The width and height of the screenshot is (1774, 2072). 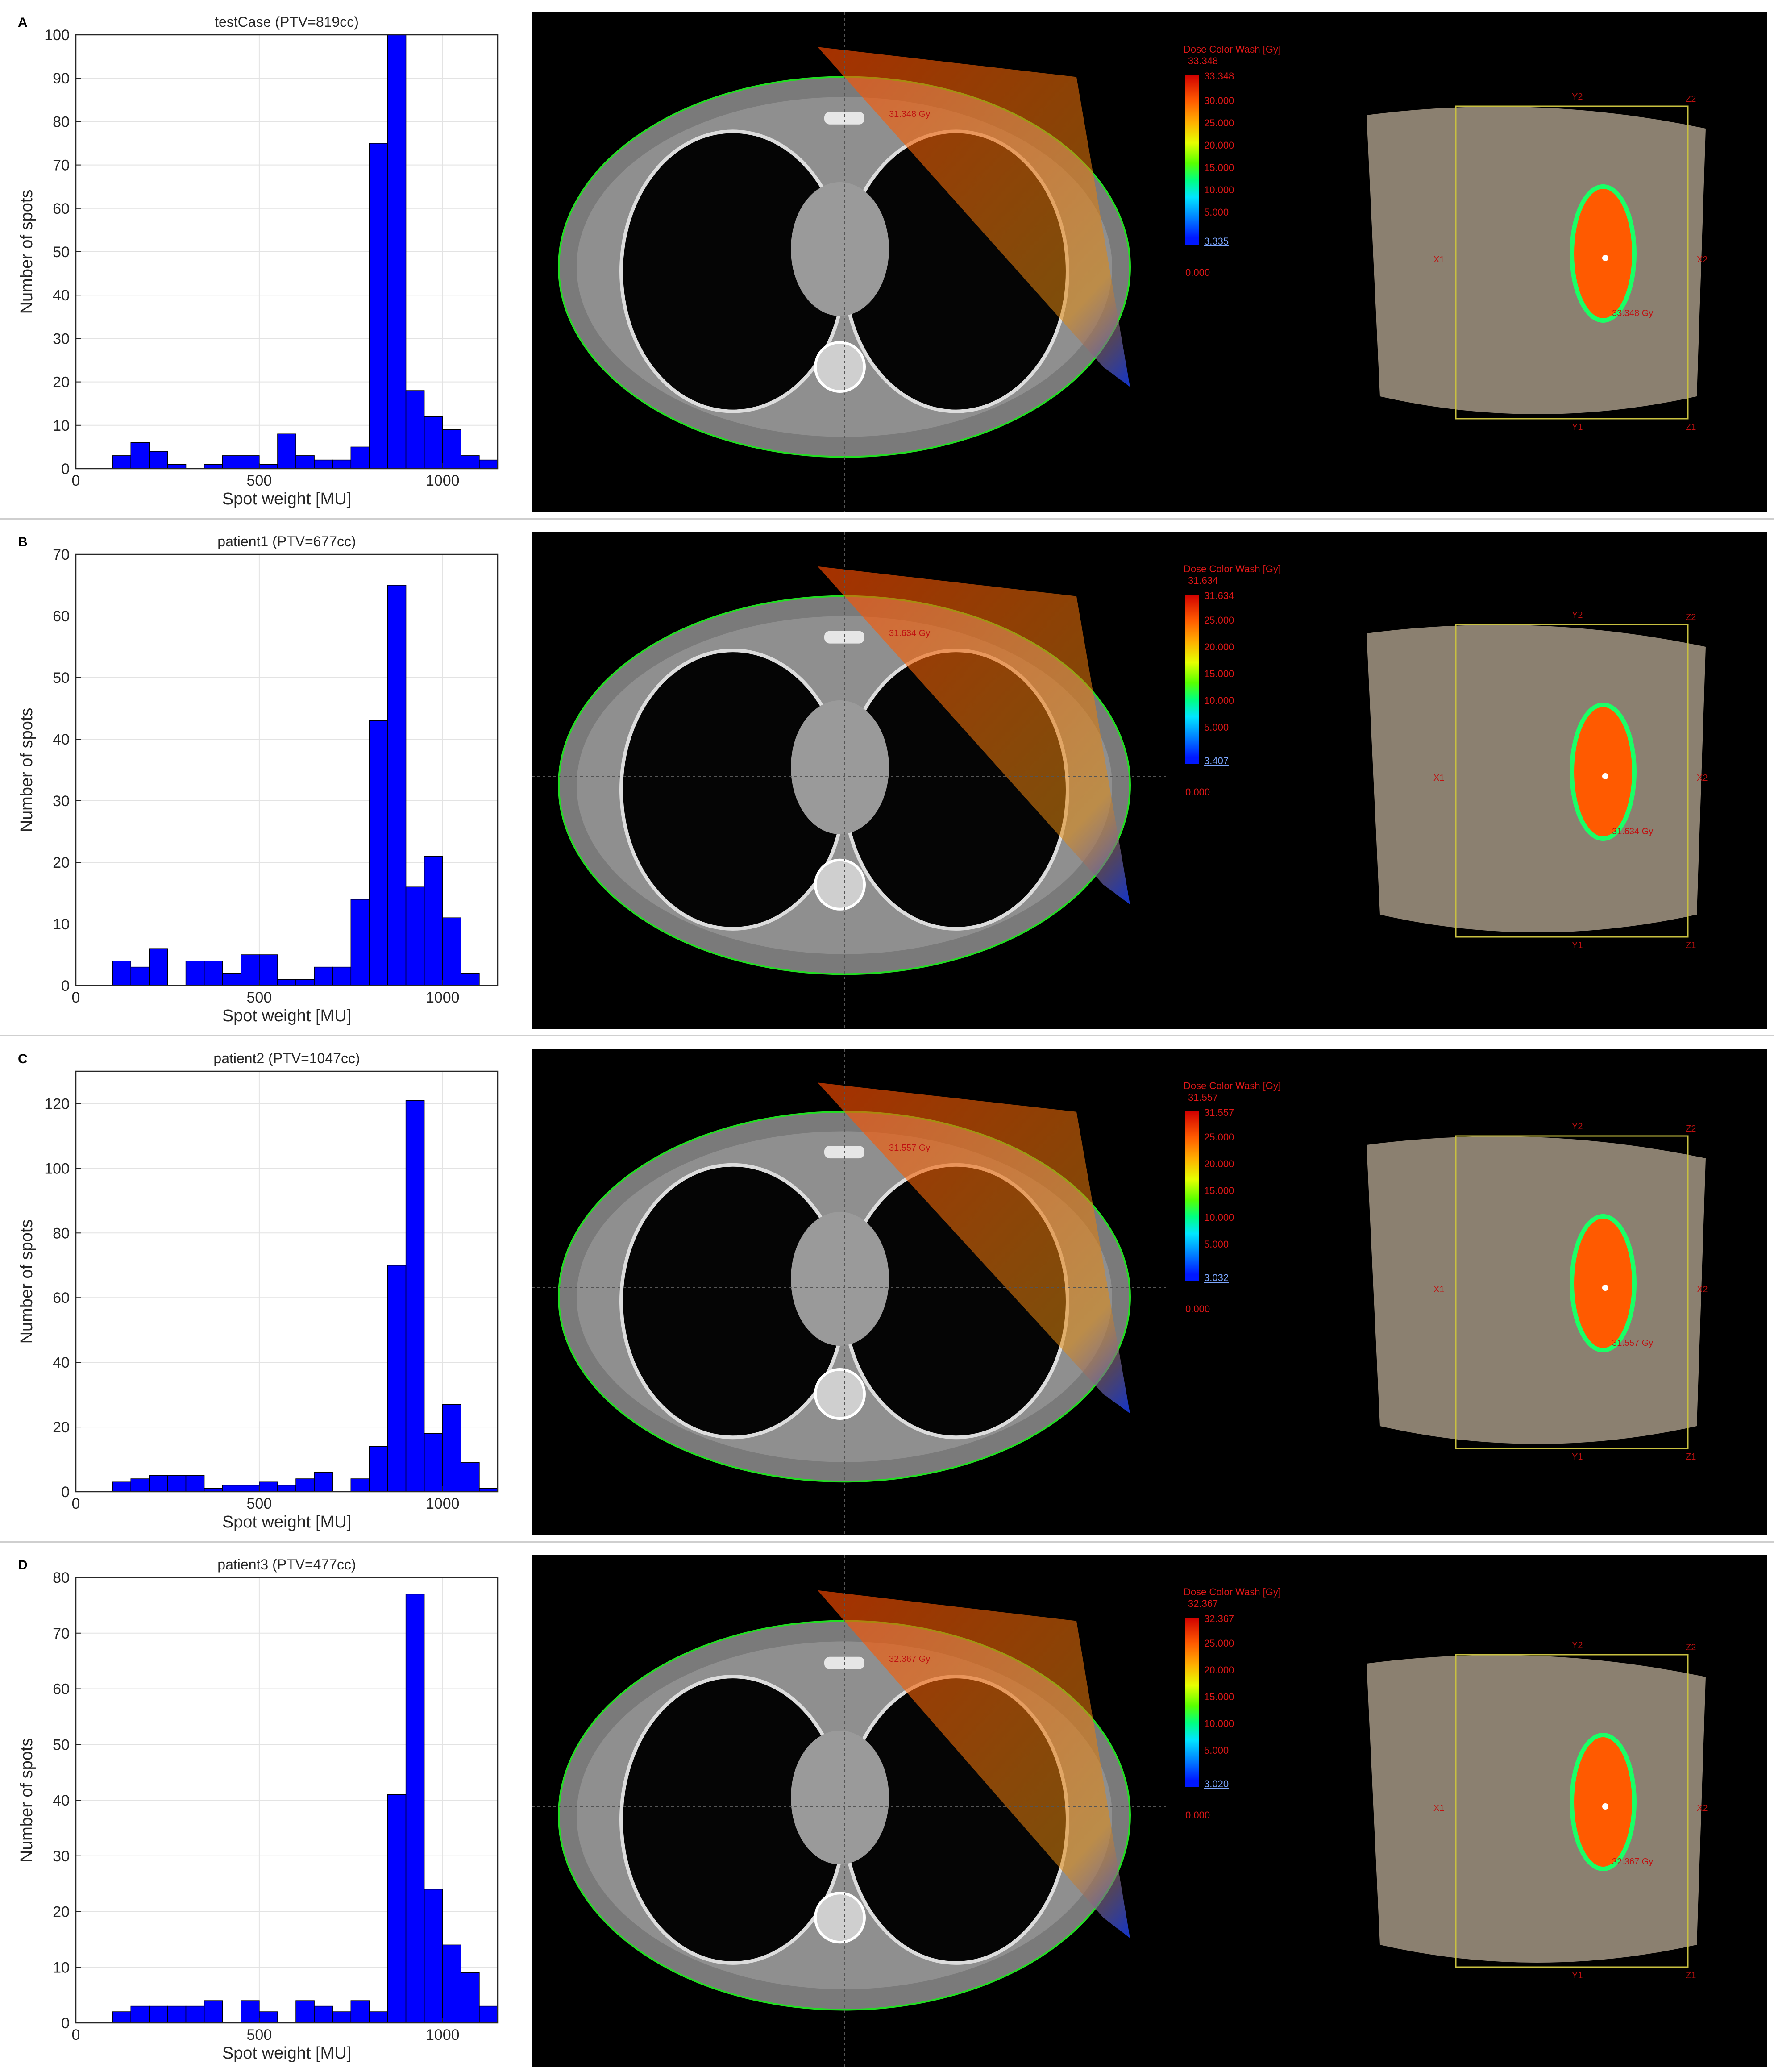 What do you see at coordinates (909, 1659) in the screenshot?
I see `ct-dose-label: 32.367 Gy` at bounding box center [909, 1659].